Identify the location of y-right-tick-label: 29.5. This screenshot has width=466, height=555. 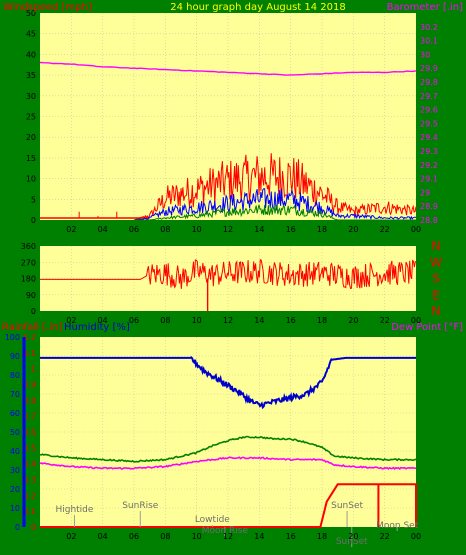
(429, 123).